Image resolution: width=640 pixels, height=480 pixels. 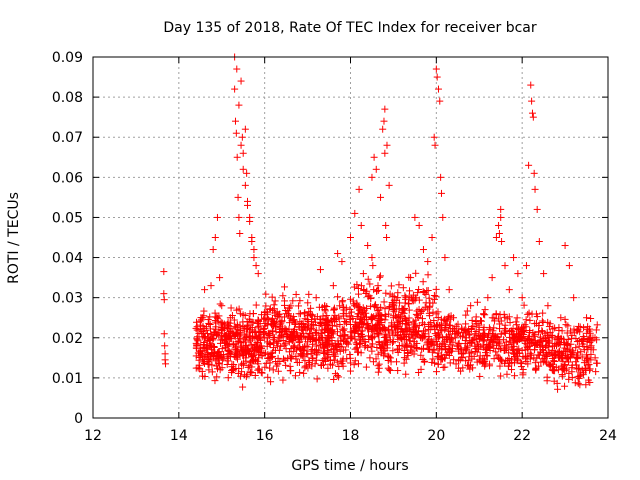 I want to click on y-tick-label: 0.03, so click(x=67, y=299).